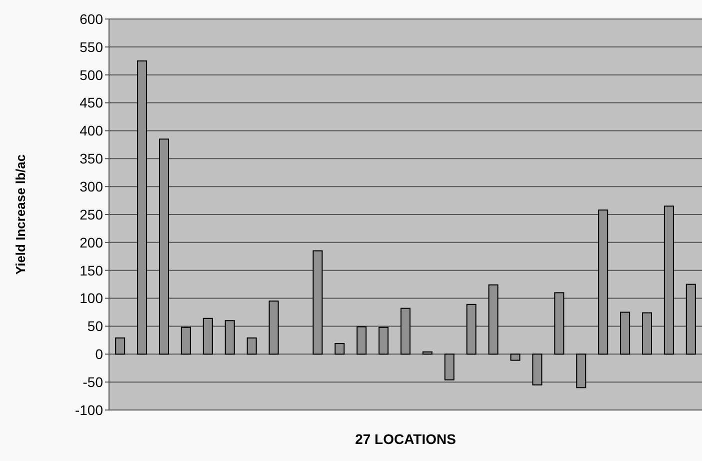 Image resolution: width=702 pixels, height=461 pixels. What do you see at coordinates (92, 242) in the screenshot?
I see `y-tick-label: 200` at bounding box center [92, 242].